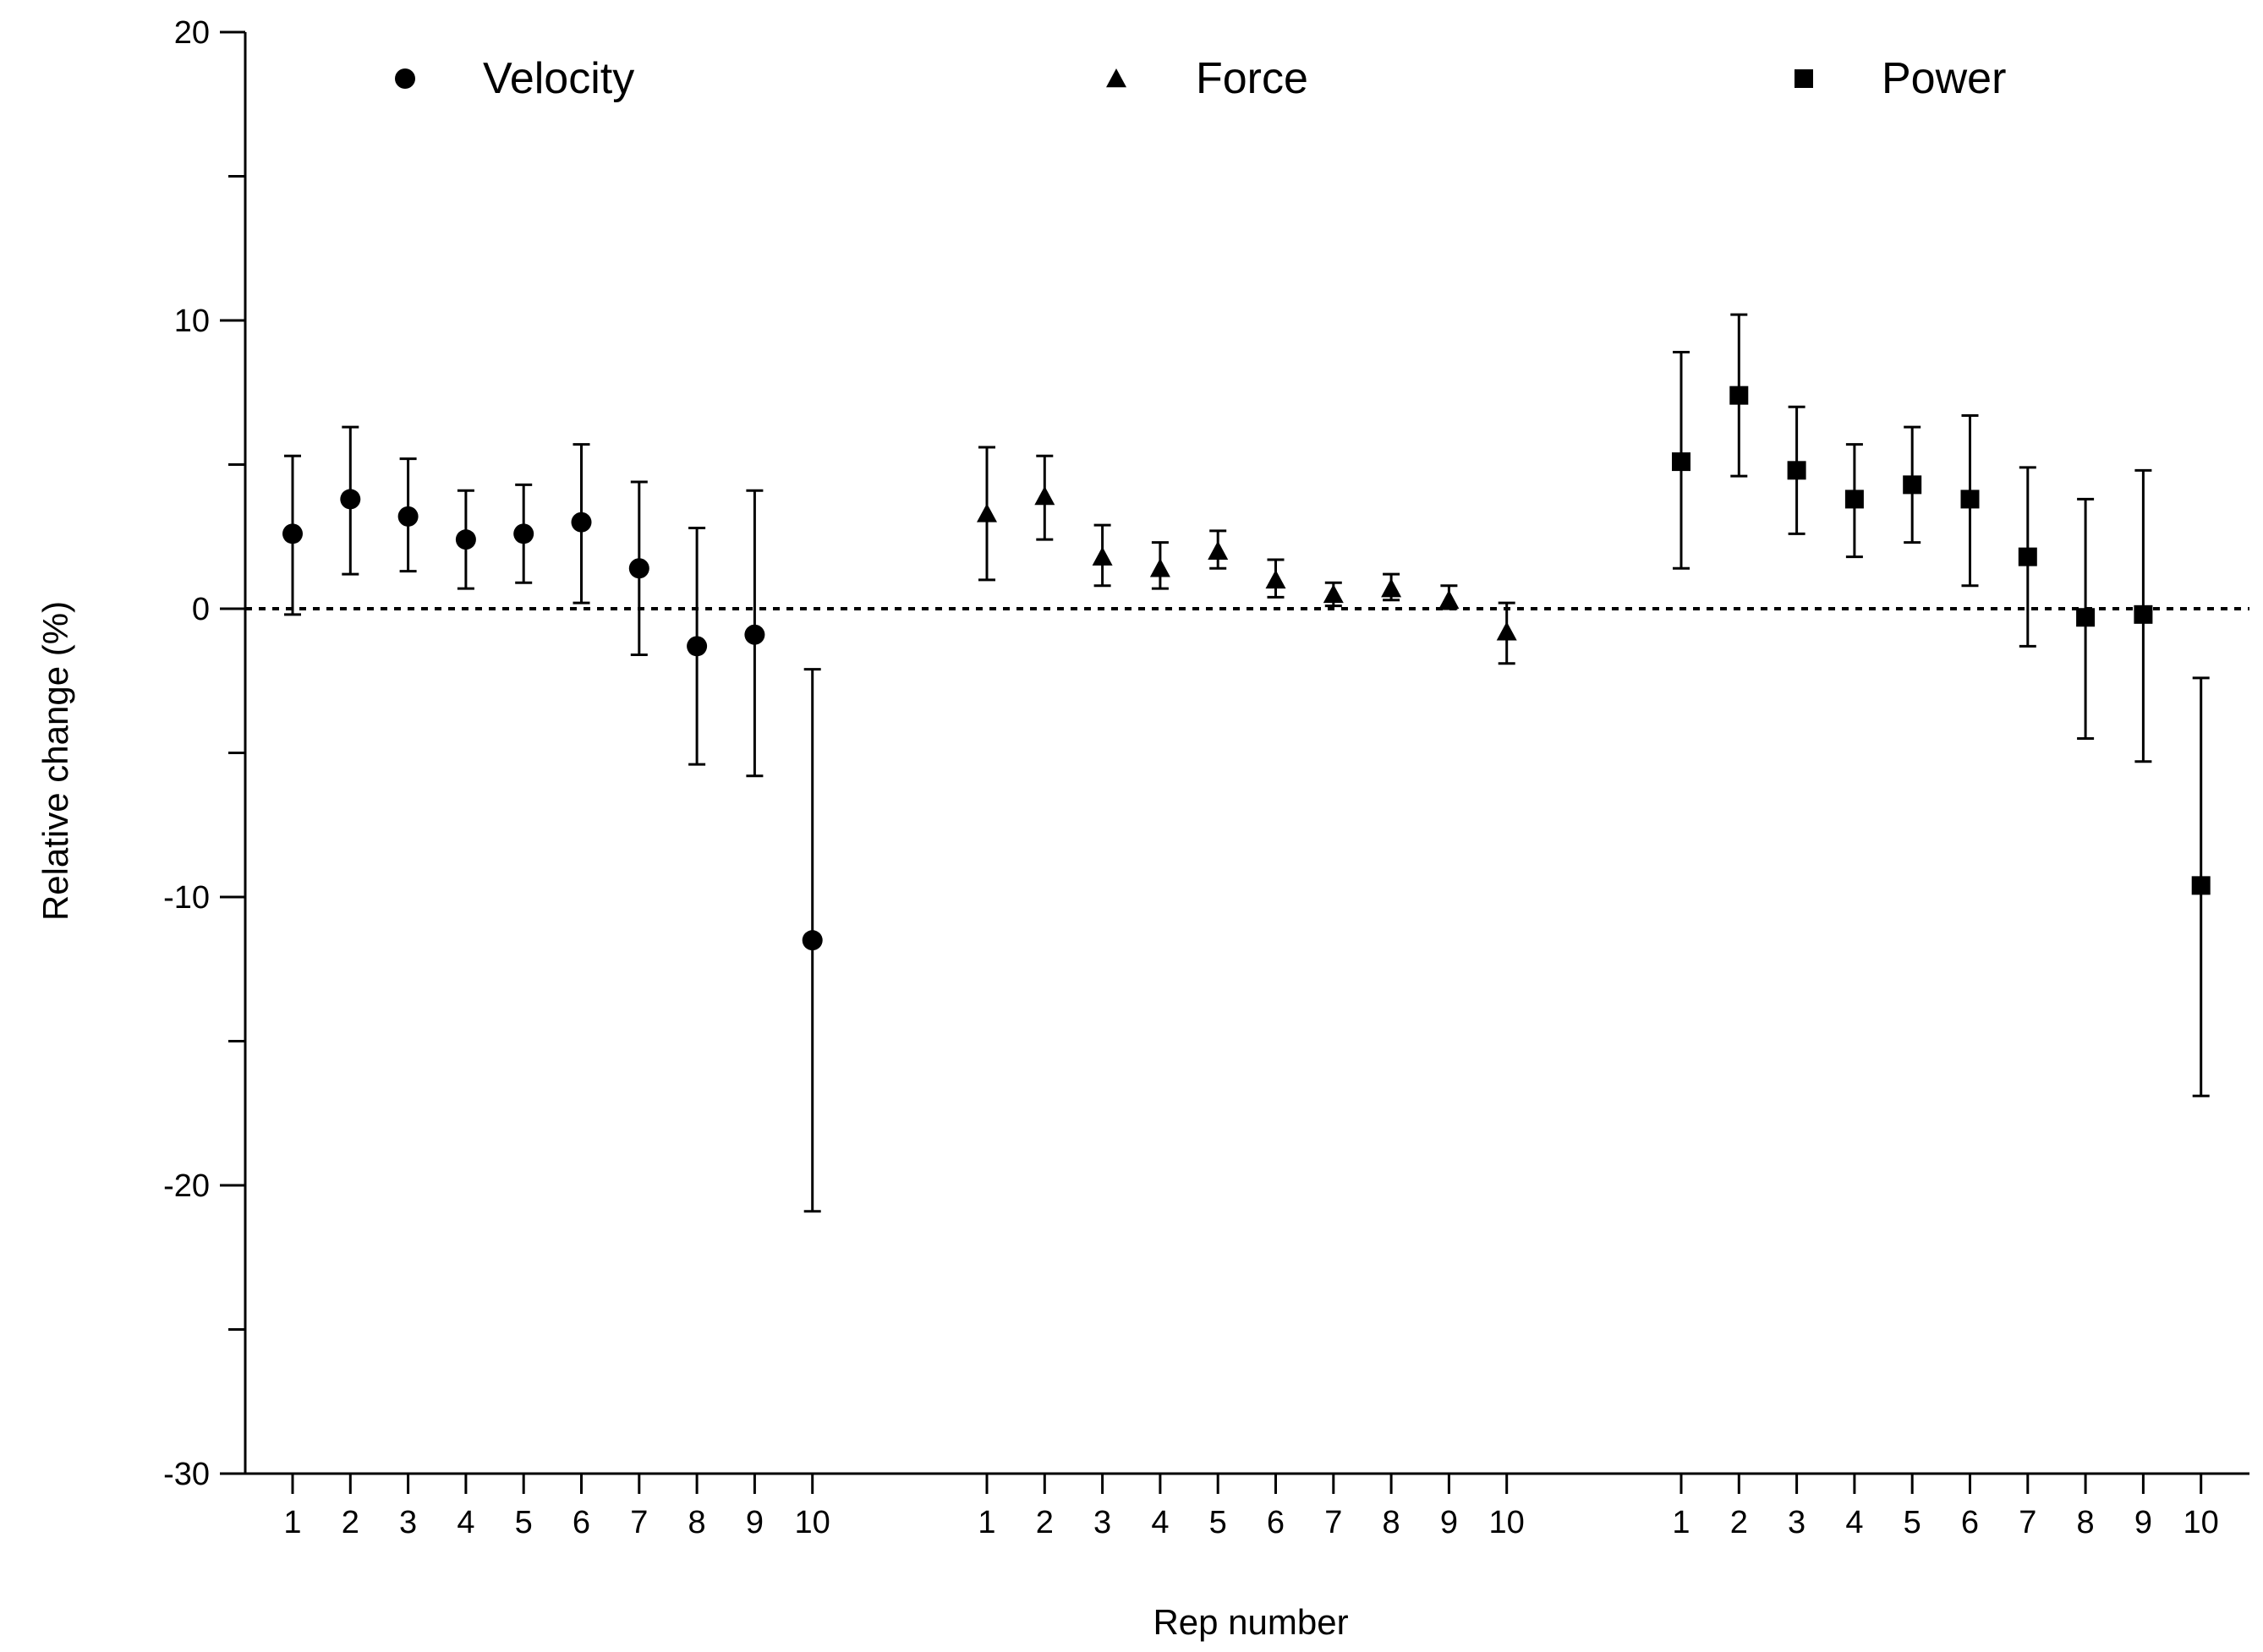 The image size is (2263, 1652). I want to click on legend-marker-force, so click(1116, 78).